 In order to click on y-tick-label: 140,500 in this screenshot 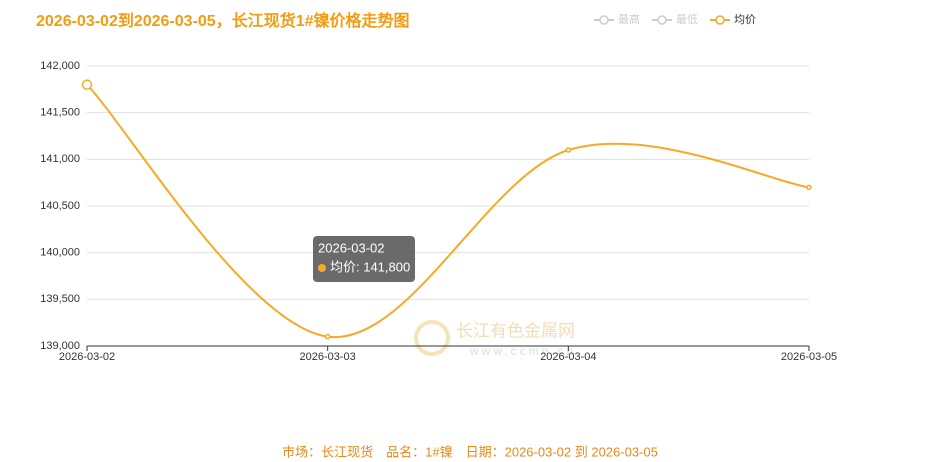, I will do `click(60, 206)`.